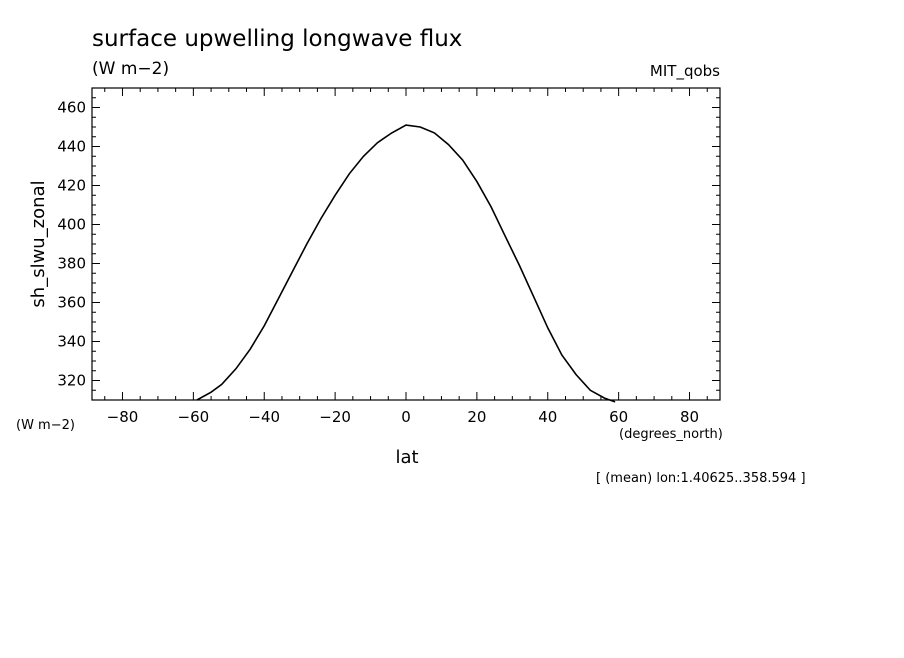 Image resolution: width=904 pixels, height=658 pixels. Describe the element at coordinates (45, 425) in the screenshot. I see `y-axis-units: (W m−2)` at that location.